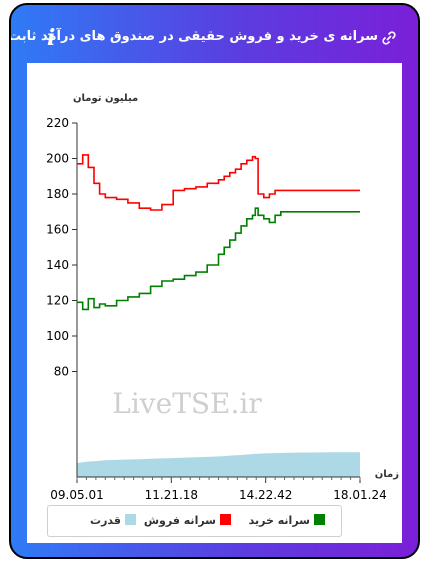  What do you see at coordinates (171, 495) in the screenshot?
I see `x-tick-label: 11.21.18` at bounding box center [171, 495].